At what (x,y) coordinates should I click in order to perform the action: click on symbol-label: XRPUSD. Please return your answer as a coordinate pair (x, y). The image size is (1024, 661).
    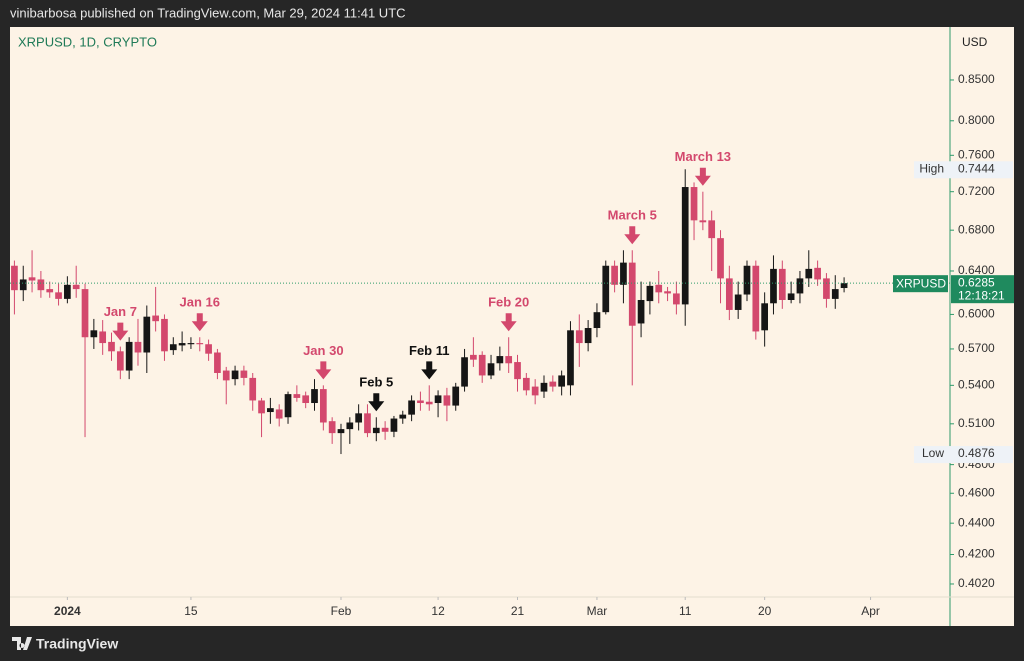
    Looking at the image, I should click on (921, 283).